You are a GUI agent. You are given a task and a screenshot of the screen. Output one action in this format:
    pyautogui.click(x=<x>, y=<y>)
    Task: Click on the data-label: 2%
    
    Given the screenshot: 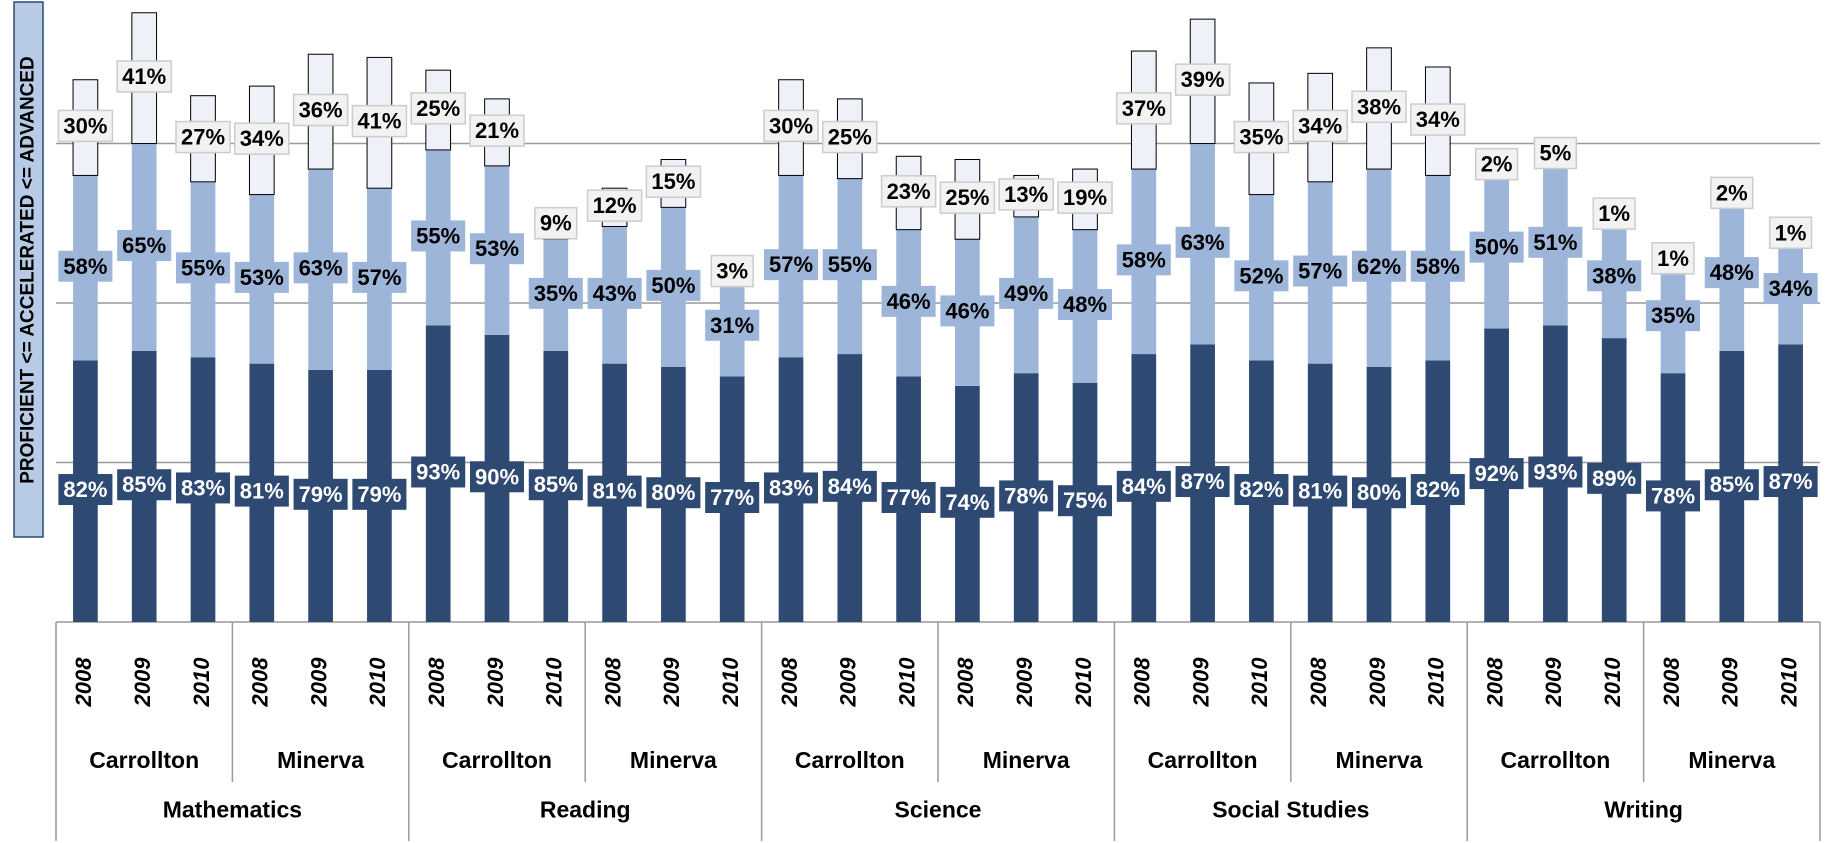 What is the action you would take?
    pyautogui.click(x=1497, y=164)
    